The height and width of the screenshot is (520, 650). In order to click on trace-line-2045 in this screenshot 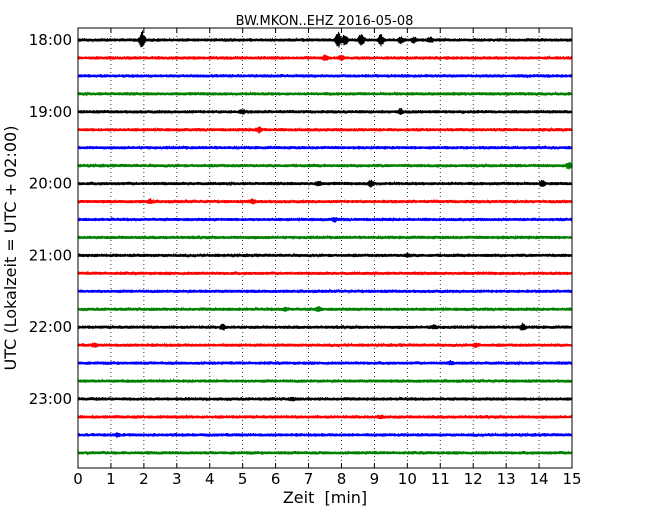, I will do `click(325, 237)`.